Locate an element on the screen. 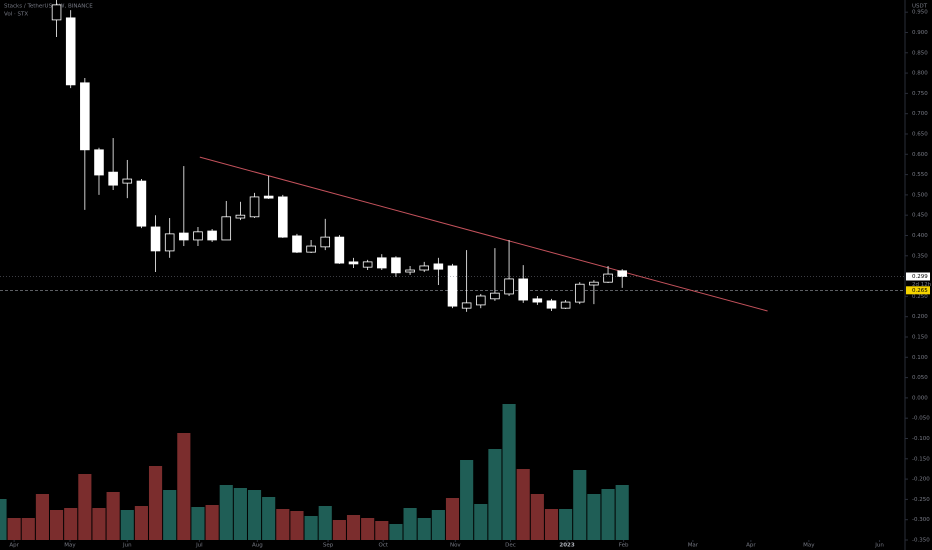 This screenshot has height=550, width=932. y-tick-label: 0.600 is located at coordinates (920, 155).